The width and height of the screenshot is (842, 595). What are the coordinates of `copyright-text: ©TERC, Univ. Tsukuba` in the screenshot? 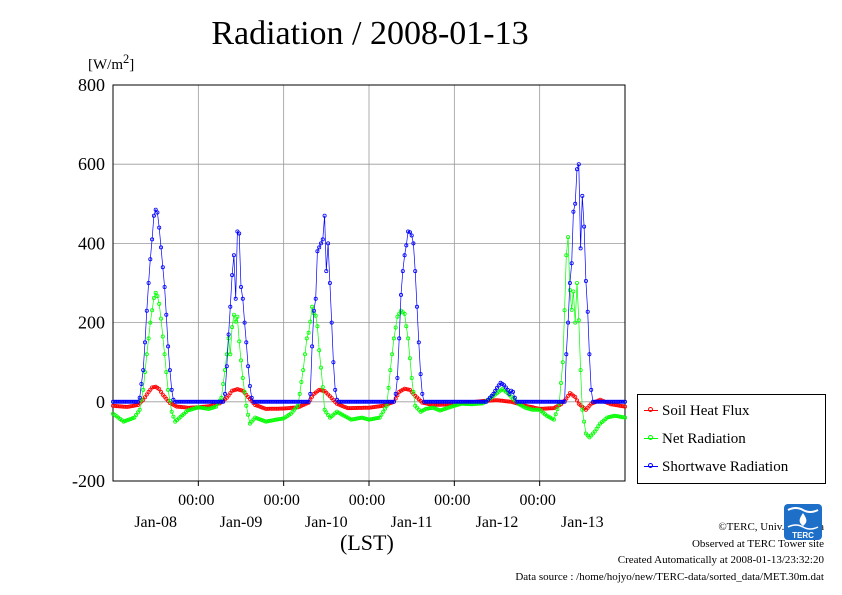 It's located at (771, 527).